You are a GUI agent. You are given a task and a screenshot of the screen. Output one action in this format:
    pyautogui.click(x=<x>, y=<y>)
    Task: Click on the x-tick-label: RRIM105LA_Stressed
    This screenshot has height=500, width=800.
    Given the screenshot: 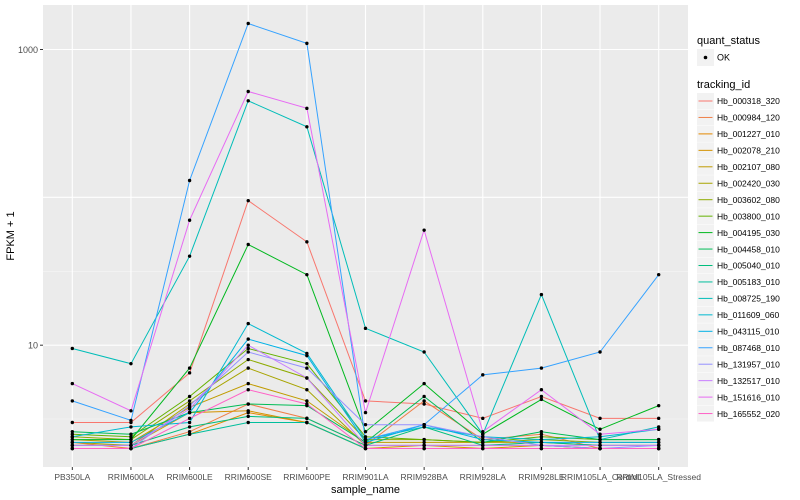 What is the action you would take?
    pyautogui.click(x=658, y=477)
    